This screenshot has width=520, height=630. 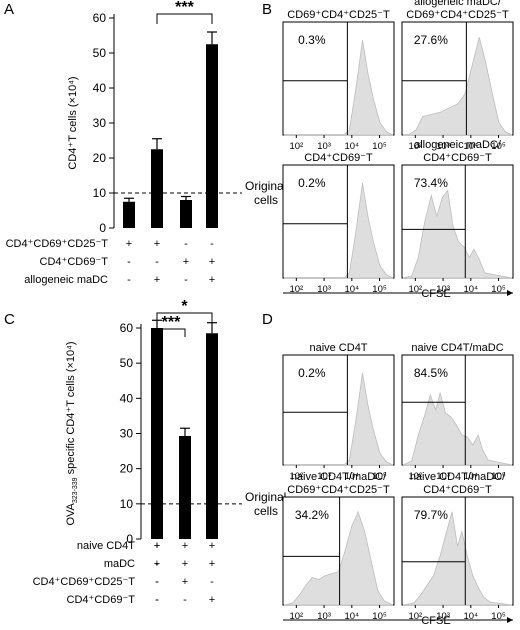 I want to click on histogram-title: naive CD4T/maDC, so click(x=457, y=348).